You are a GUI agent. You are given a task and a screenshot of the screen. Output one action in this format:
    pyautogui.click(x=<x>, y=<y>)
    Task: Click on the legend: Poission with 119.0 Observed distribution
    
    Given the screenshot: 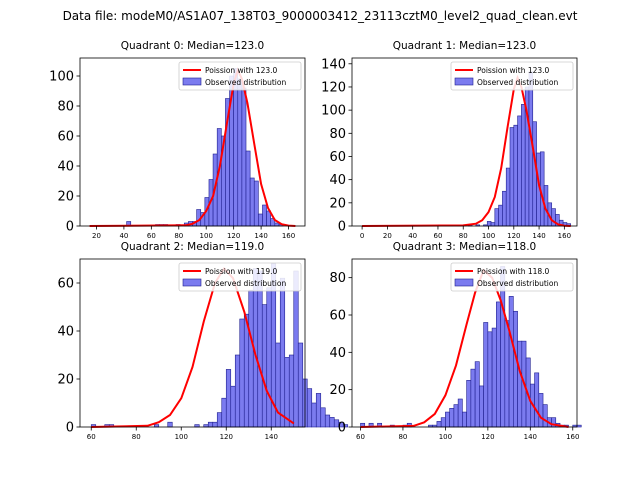 What is the action you would take?
    pyautogui.click(x=240, y=277)
    